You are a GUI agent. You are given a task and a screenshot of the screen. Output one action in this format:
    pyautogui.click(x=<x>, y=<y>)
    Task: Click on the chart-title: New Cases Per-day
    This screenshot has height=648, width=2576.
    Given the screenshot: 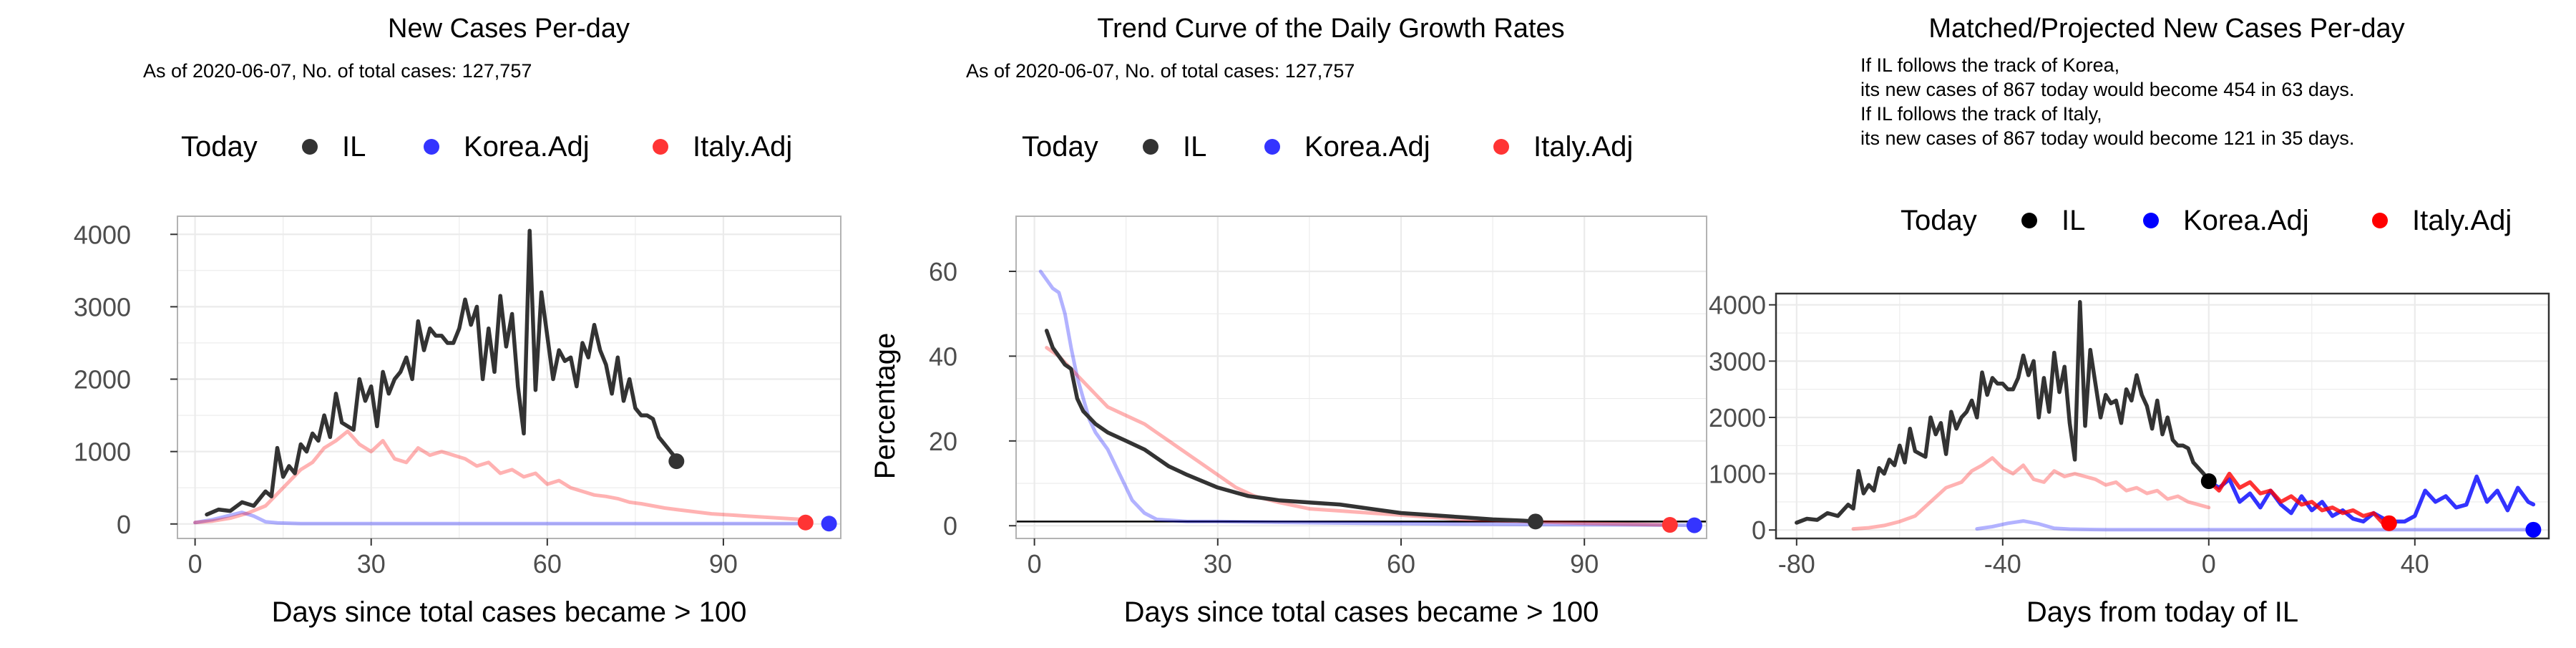 What is the action you would take?
    pyautogui.click(x=509, y=29)
    